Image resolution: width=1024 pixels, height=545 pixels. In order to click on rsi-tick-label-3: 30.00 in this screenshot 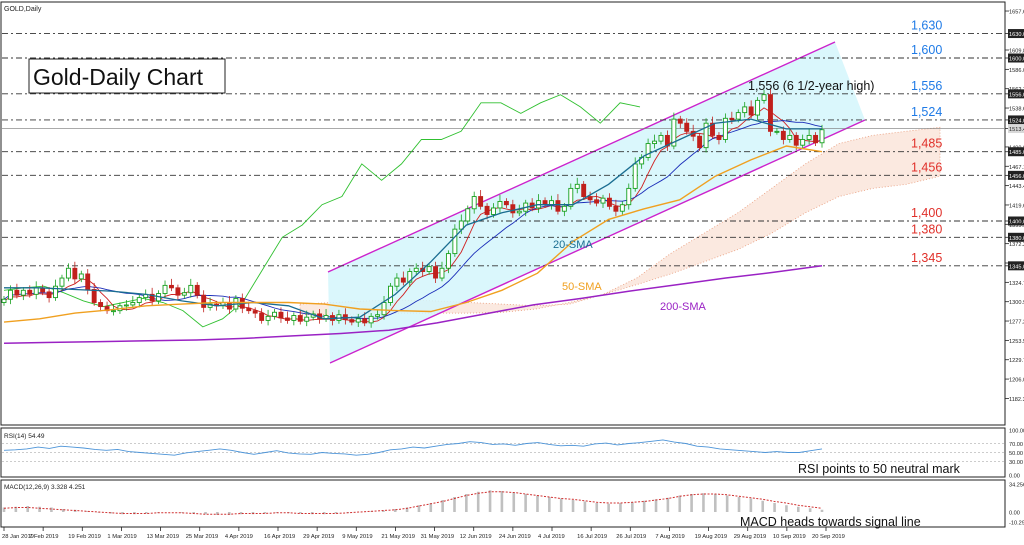, I will do `click(1016, 463)`.